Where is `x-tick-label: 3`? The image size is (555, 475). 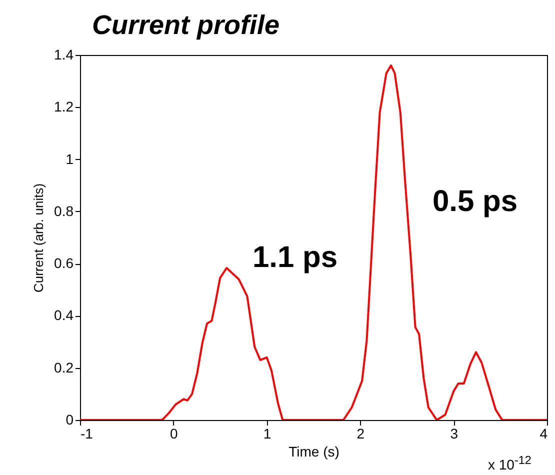 x-tick-label: 3 is located at coordinates (454, 434).